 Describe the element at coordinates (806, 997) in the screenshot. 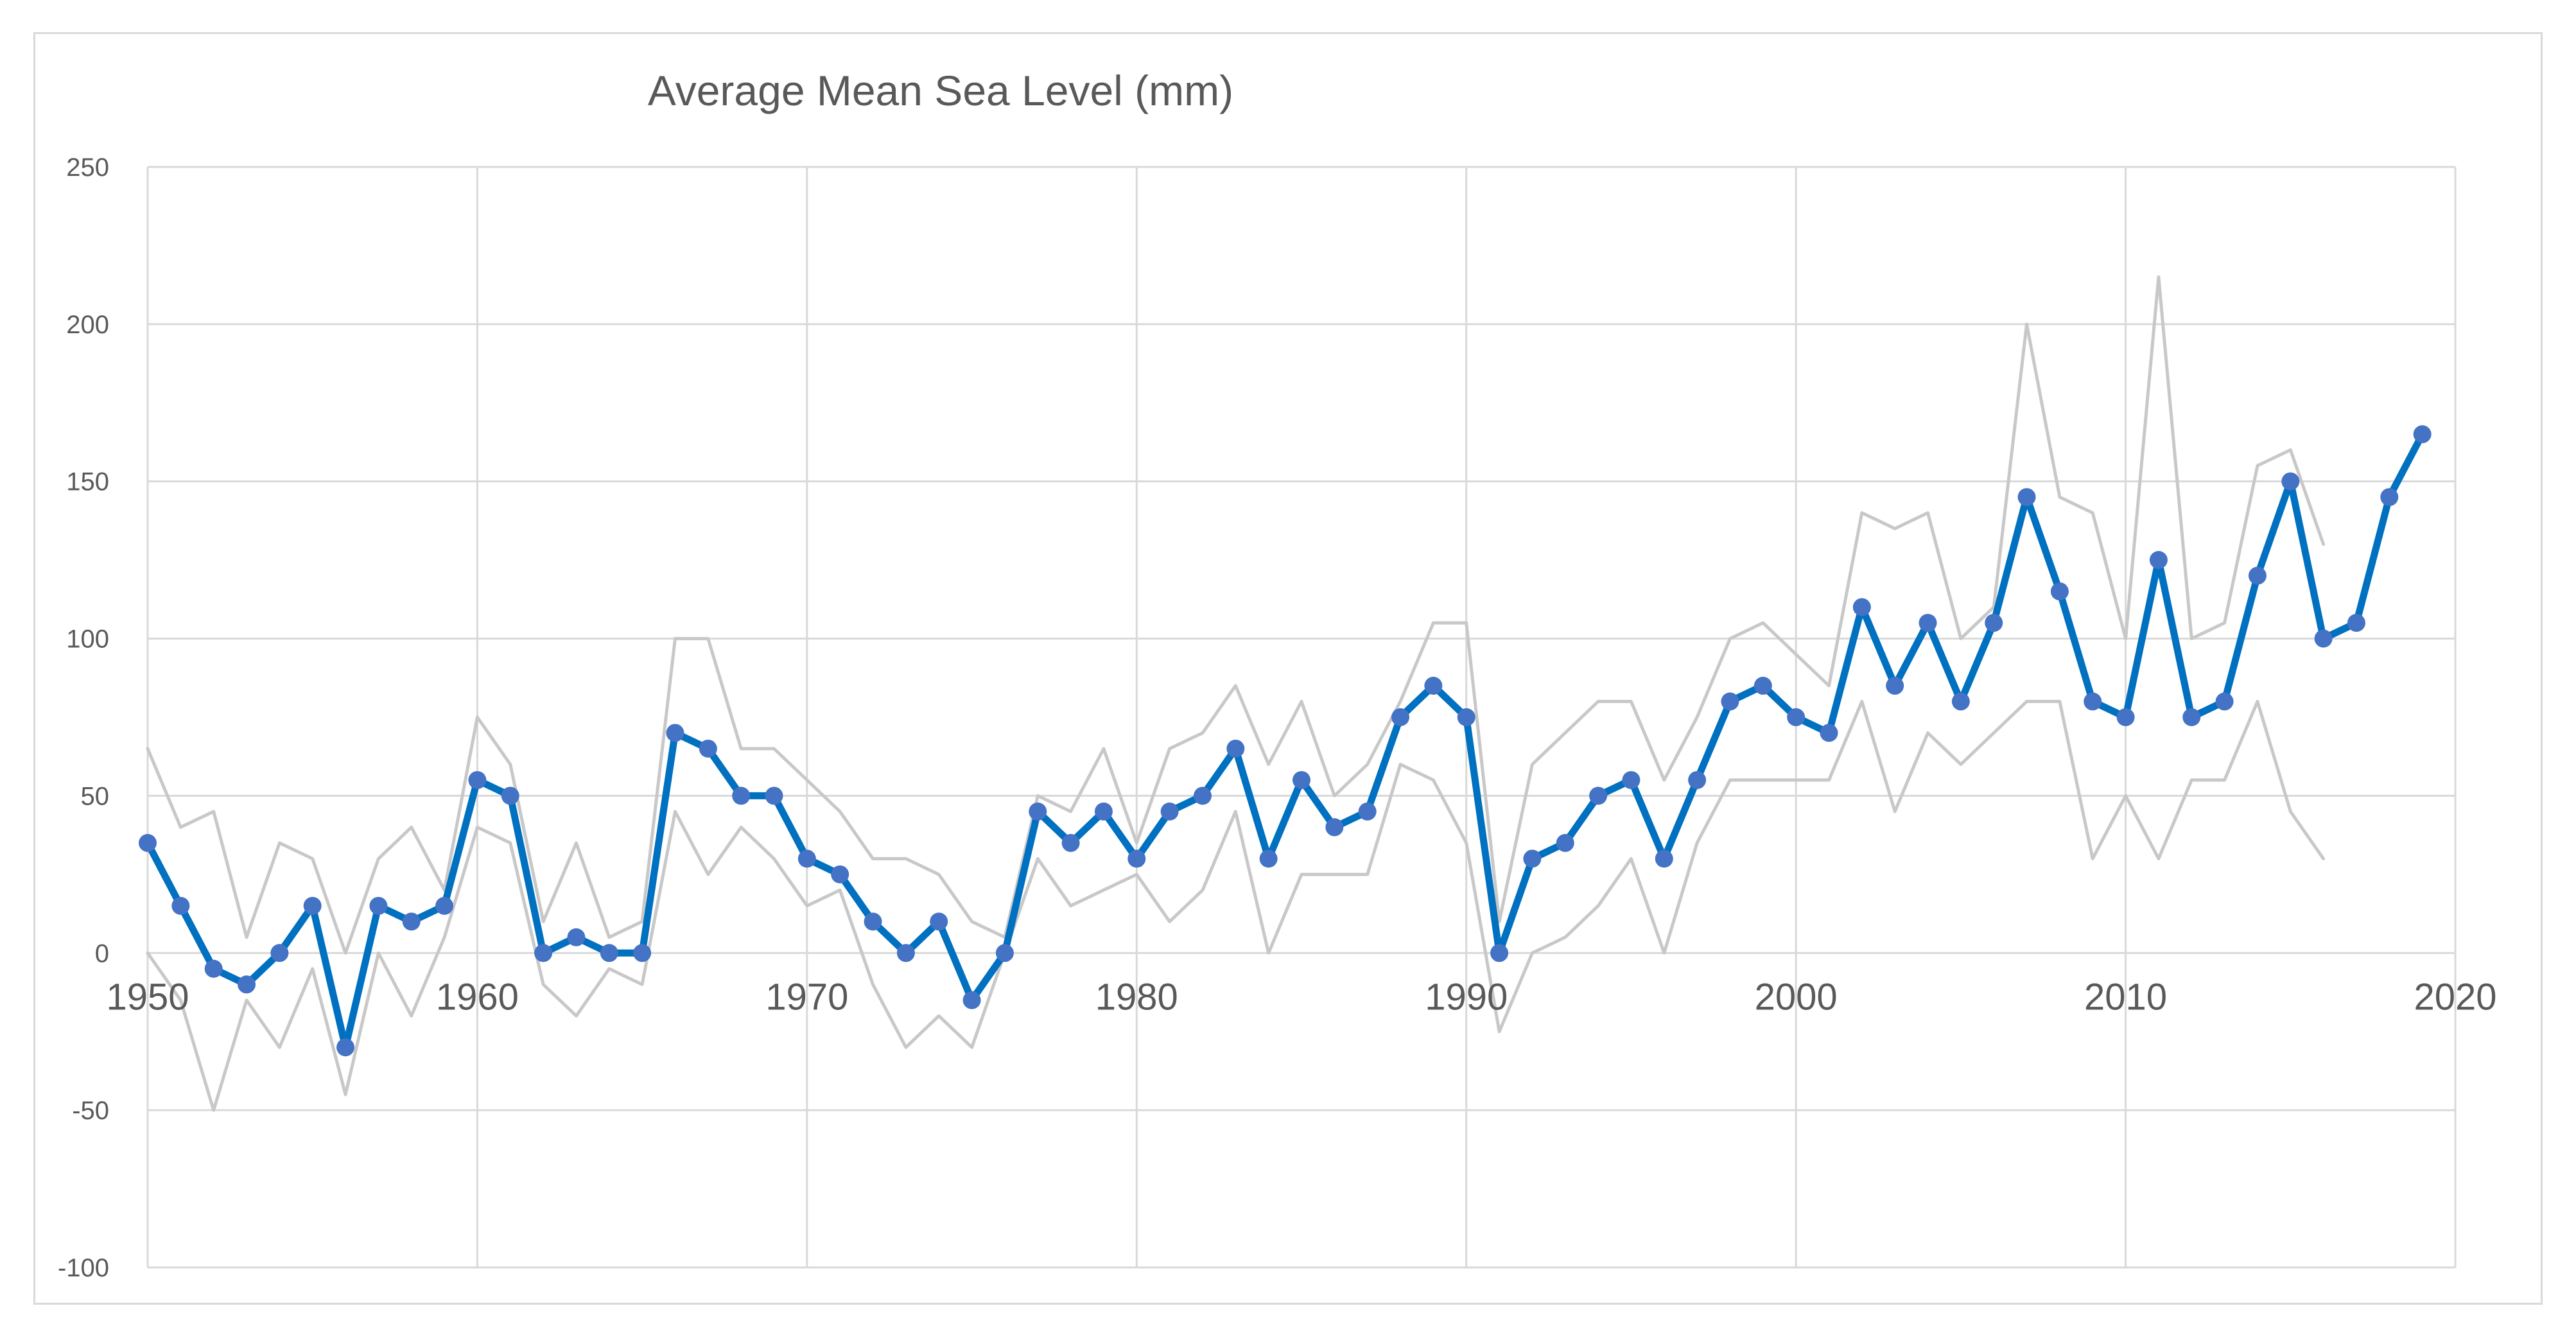

I see `x-tick-label-1970: 1970` at that location.